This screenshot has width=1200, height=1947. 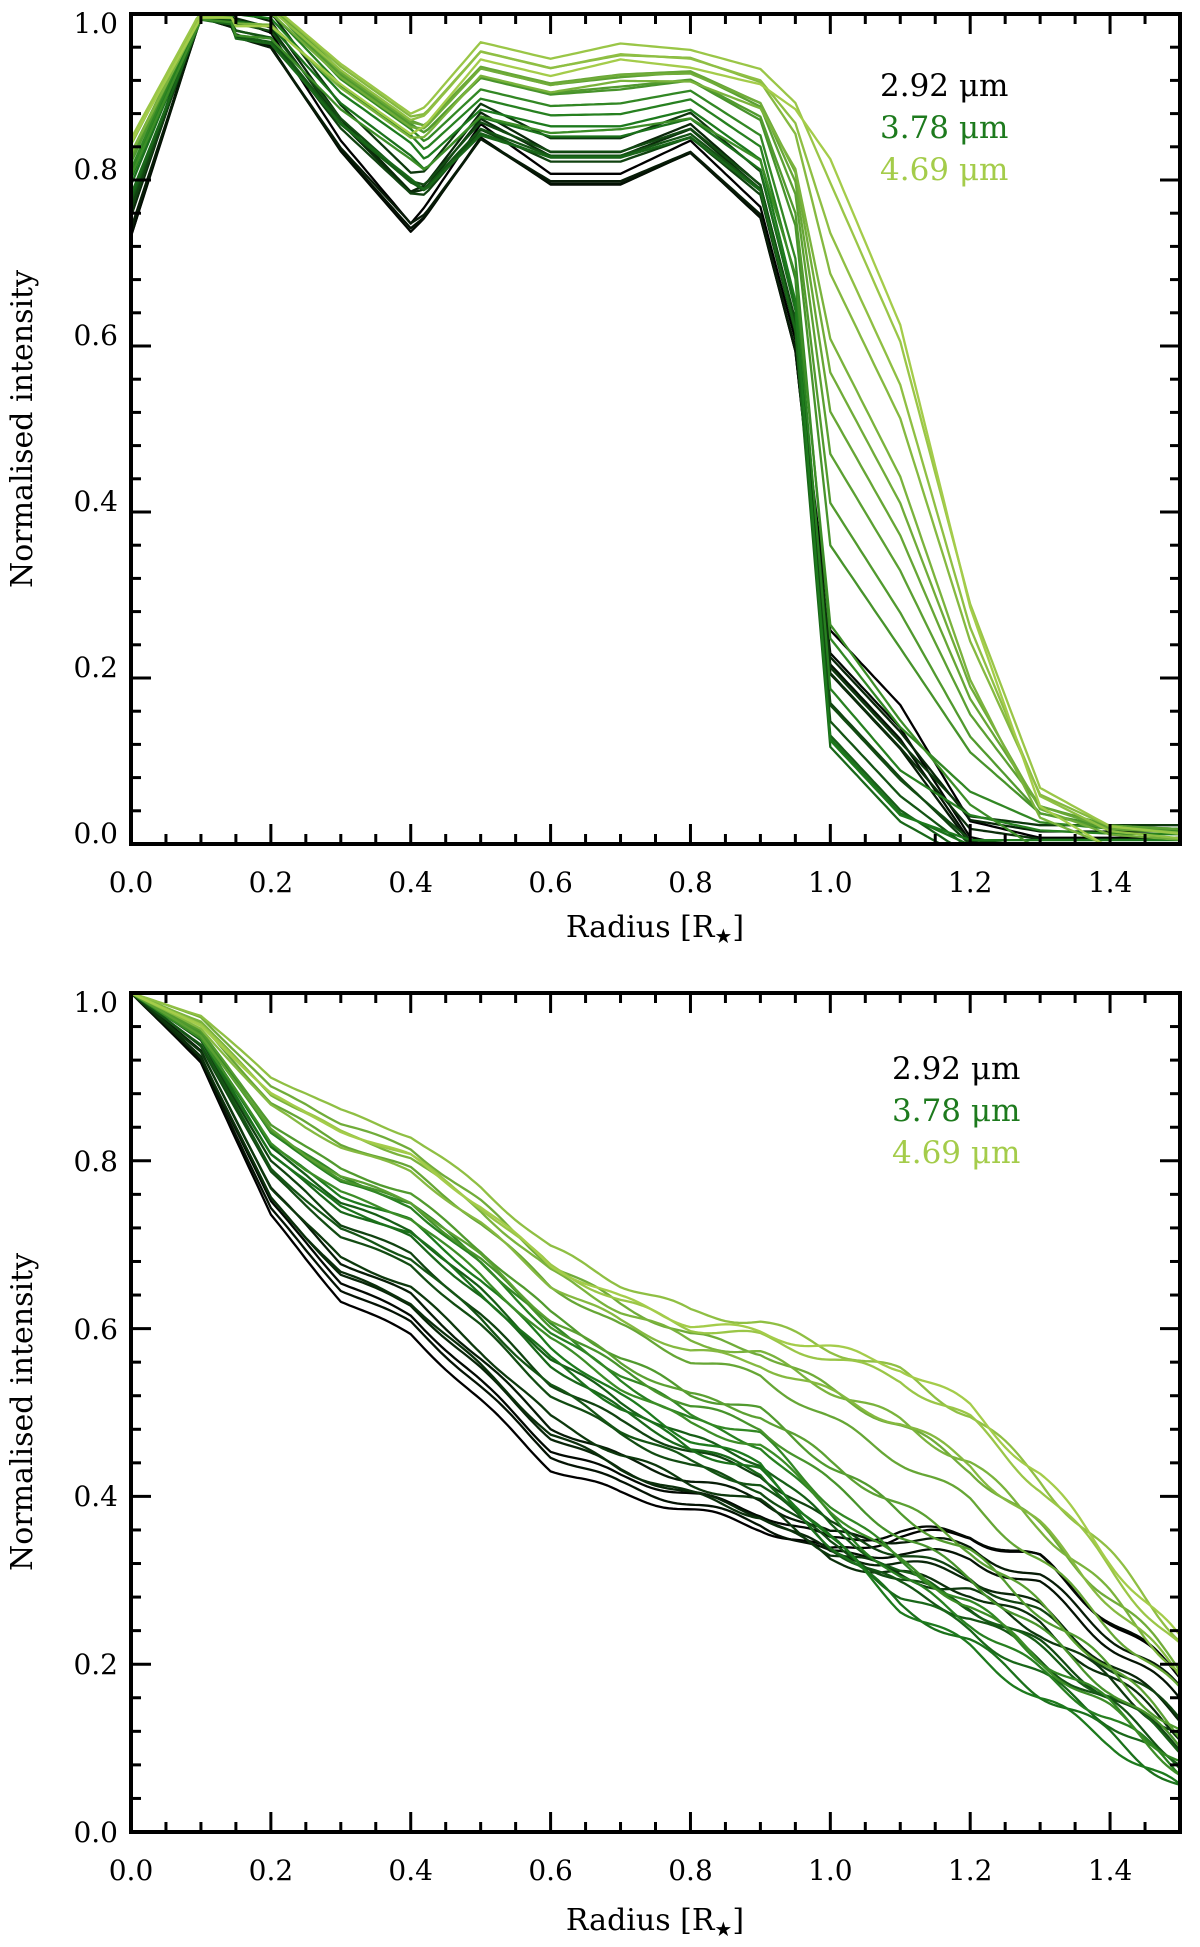 What do you see at coordinates (1110, 882) in the screenshot?
I see `top-x-tick-label: 1.4` at bounding box center [1110, 882].